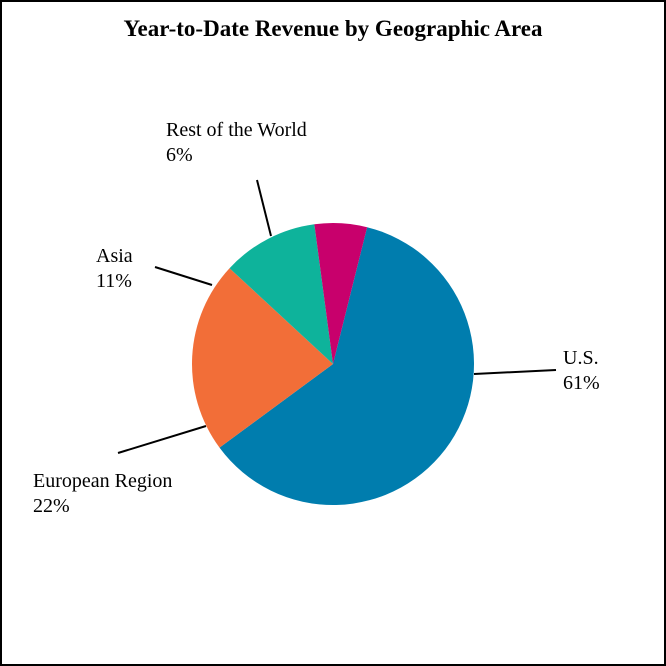  I want to click on slice-label: European Region 22%, so click(102, 493).